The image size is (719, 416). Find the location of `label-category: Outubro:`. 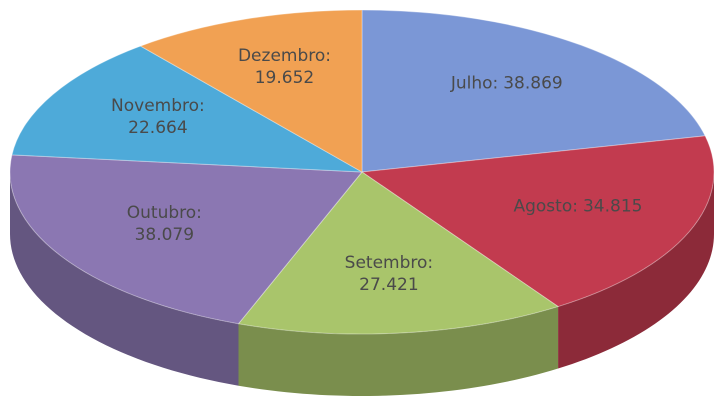

label-category: Outubro: is located at coordinates (164, 213).